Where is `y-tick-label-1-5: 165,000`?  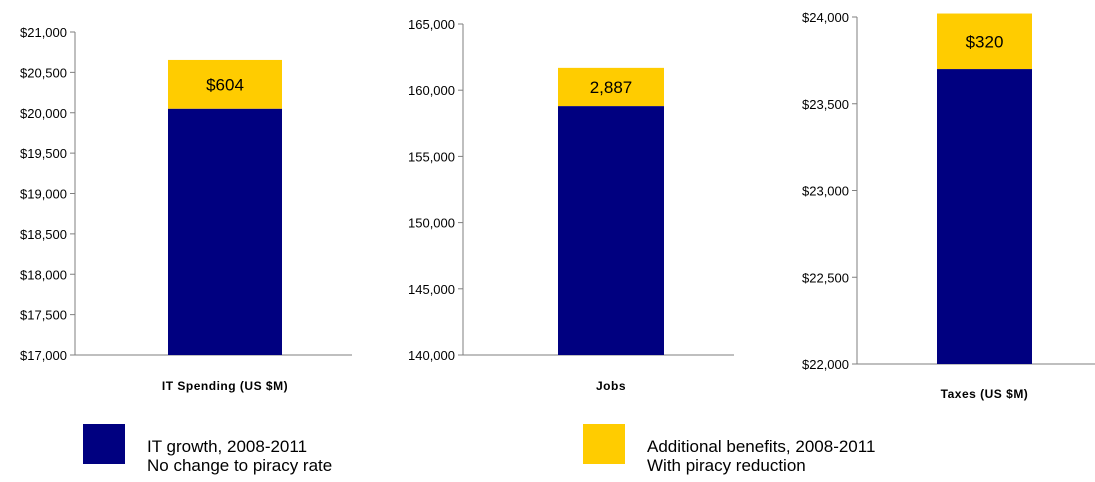
y-tick-label-1-5: 165,000 is located at coordinates (431, 24).